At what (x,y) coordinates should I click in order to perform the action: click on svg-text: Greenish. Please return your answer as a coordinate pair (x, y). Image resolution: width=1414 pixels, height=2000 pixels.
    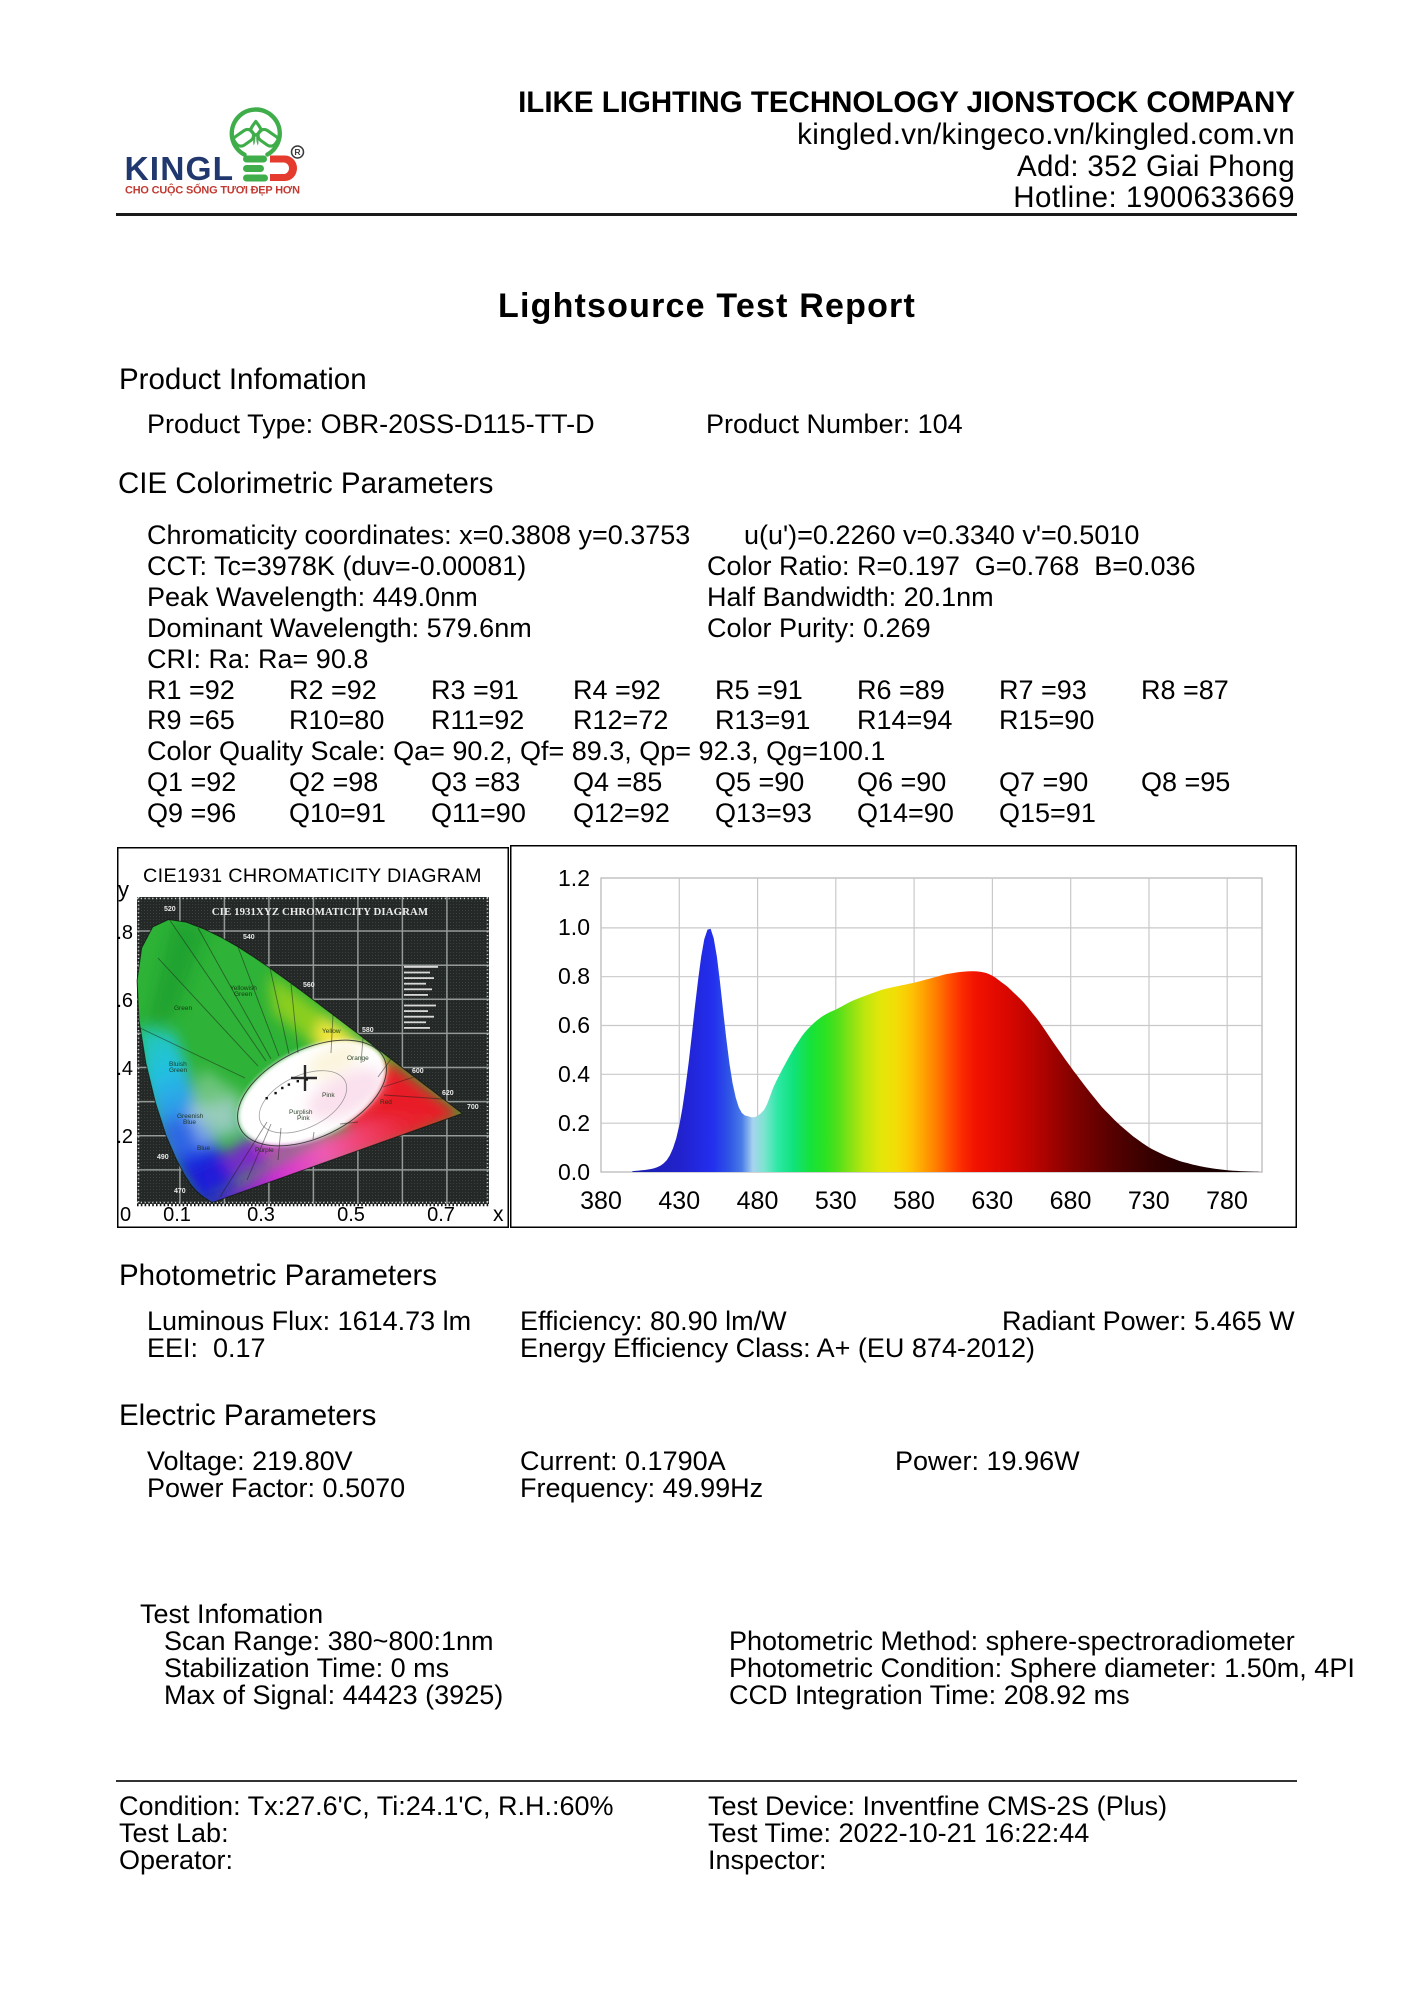
    Looking at the image, I should click on (190, 1116).